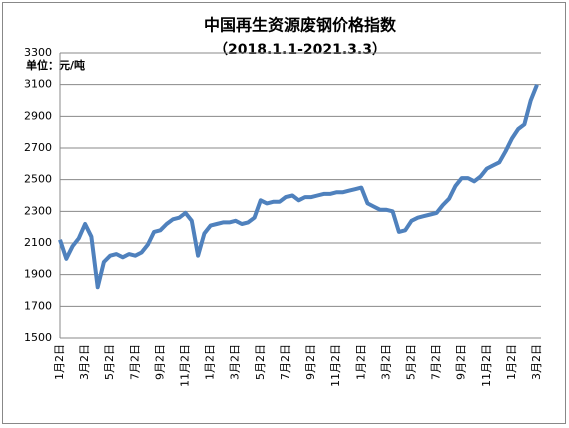 This screenshot has height=428, width=569. What do you see at coordinates (38, 52) in the screenshot?
I see `y-tick-label: 3300` at bounding box center [38, 52].